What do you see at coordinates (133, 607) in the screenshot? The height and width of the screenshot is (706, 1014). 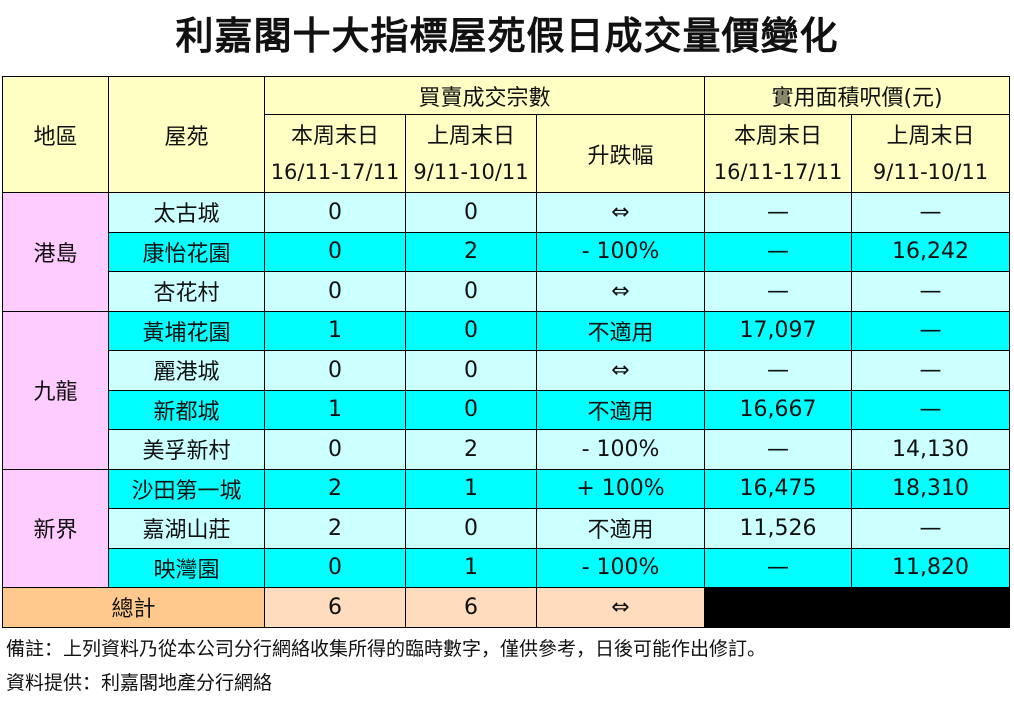 I see `total-label: 總計` at bounding box center [133, 607].